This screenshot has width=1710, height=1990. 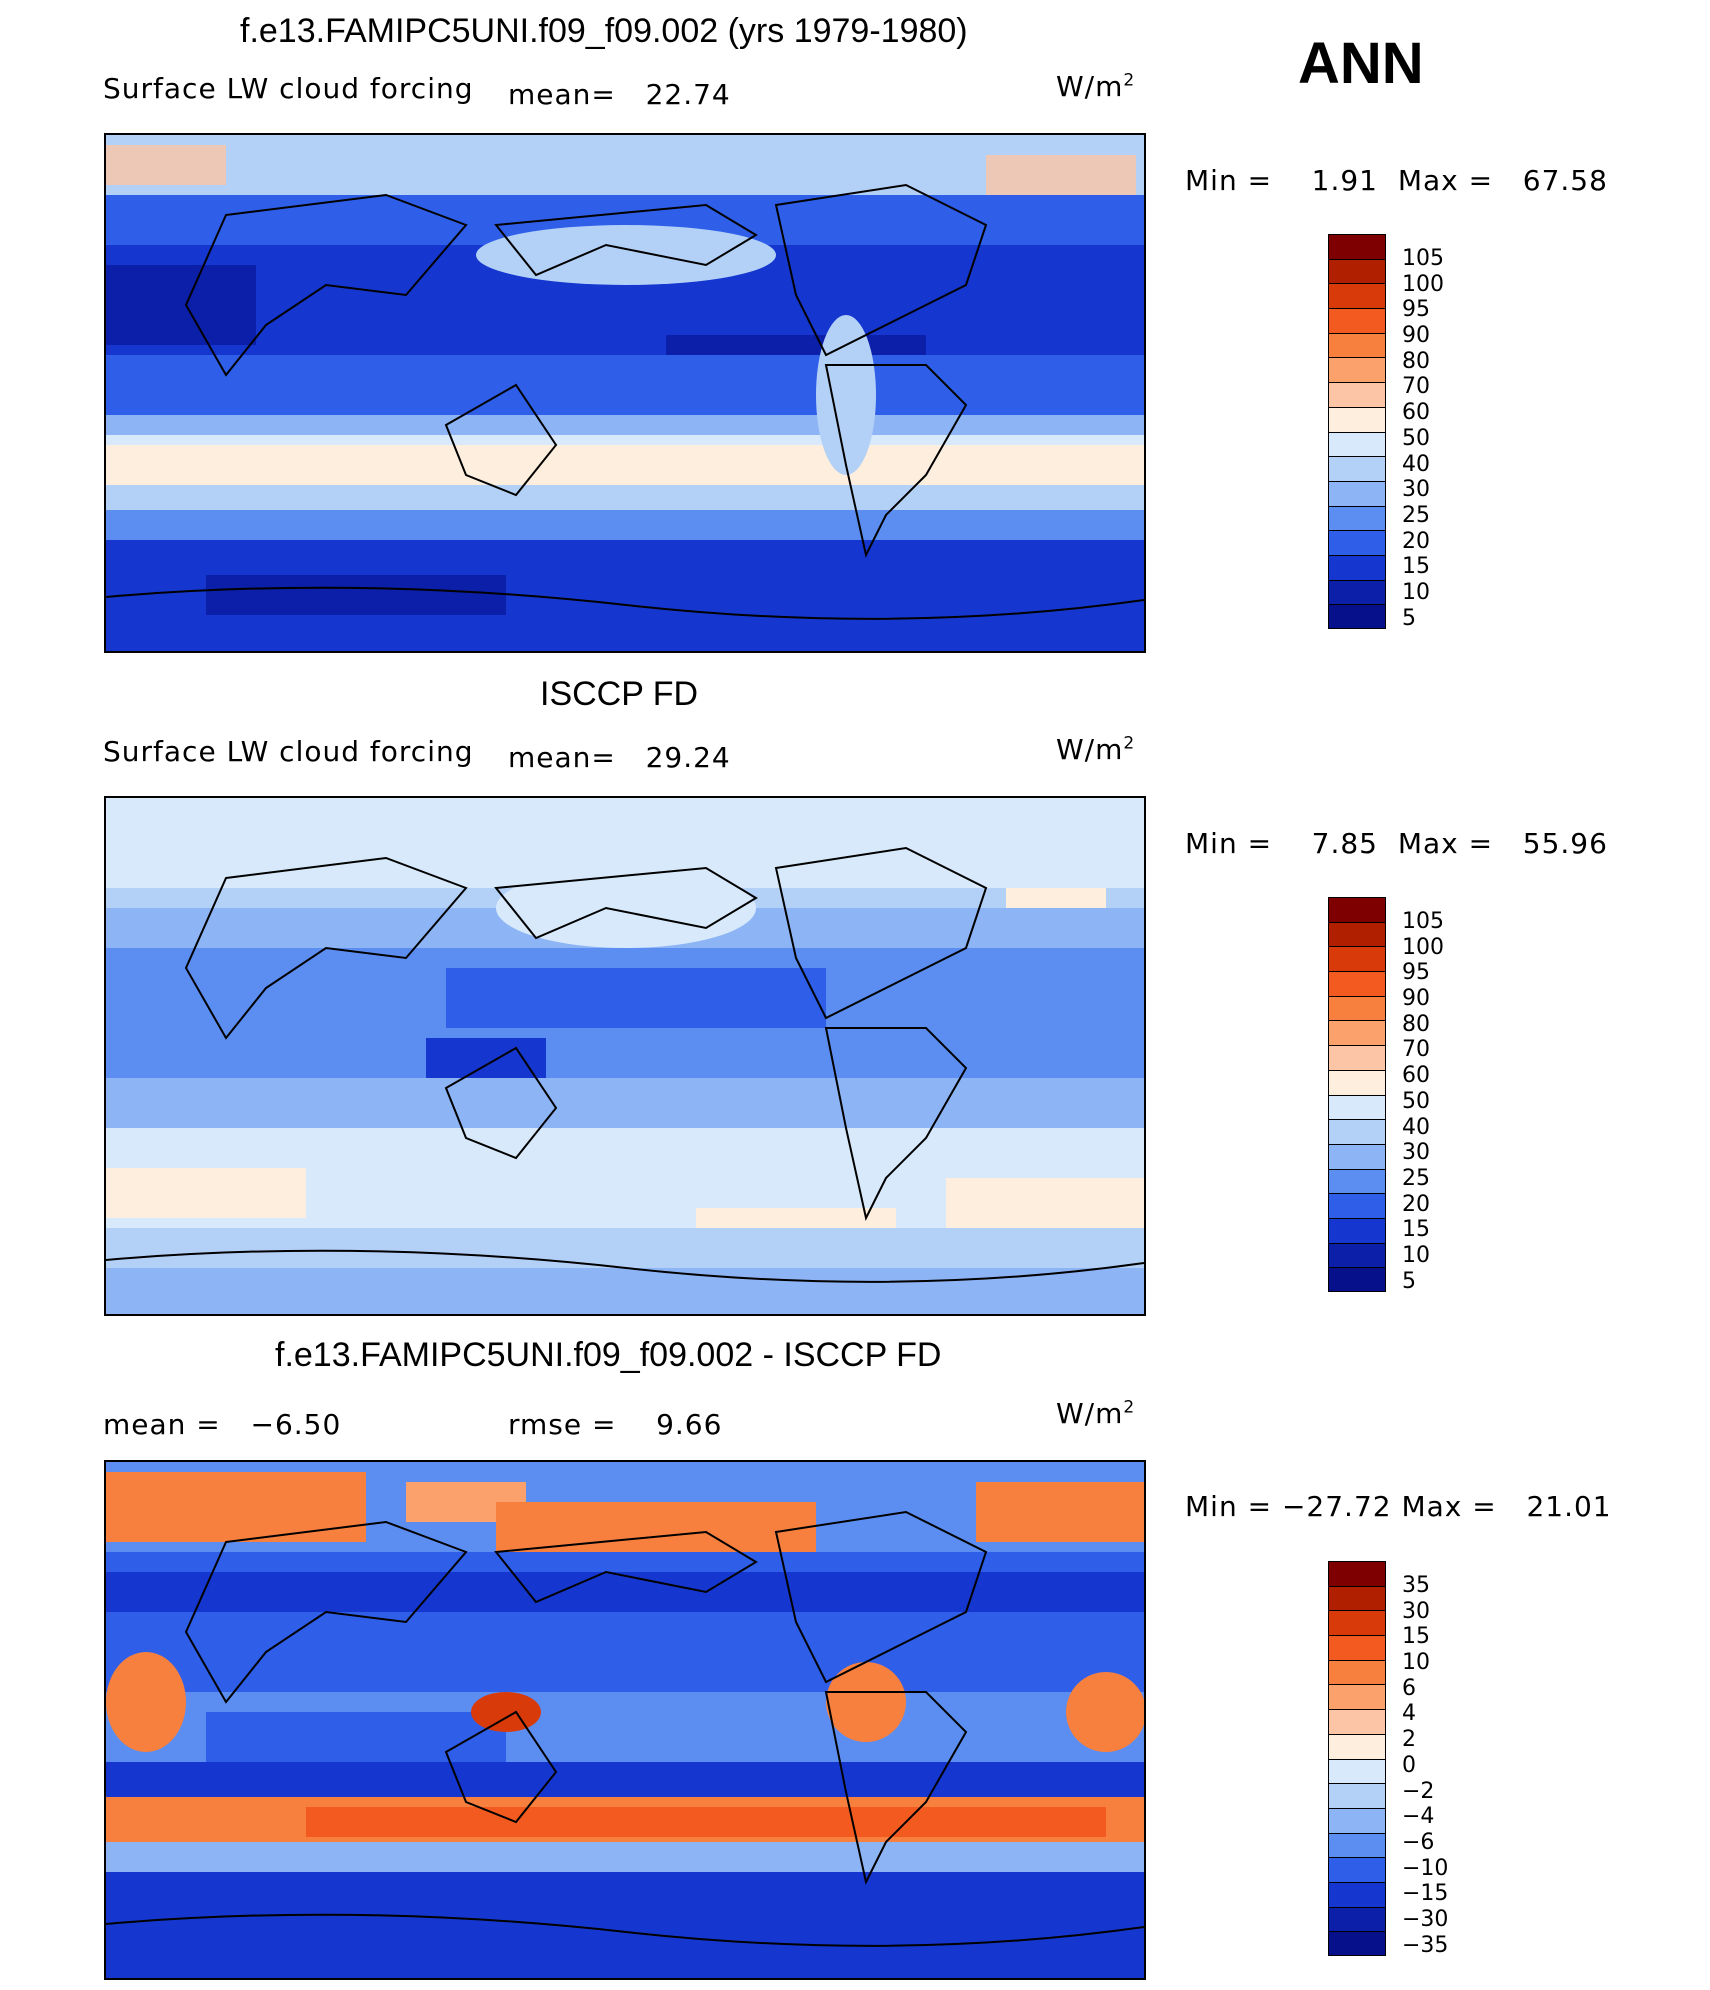 What do you see at coordinates (1425, 1765) in the screenshot?
I see `panel3-colorbar-labels: 35 30 15 10 6 4 2 0 −2 −4 −6 −10 −15 −30 −35` at bounding box center [1425, 1765].